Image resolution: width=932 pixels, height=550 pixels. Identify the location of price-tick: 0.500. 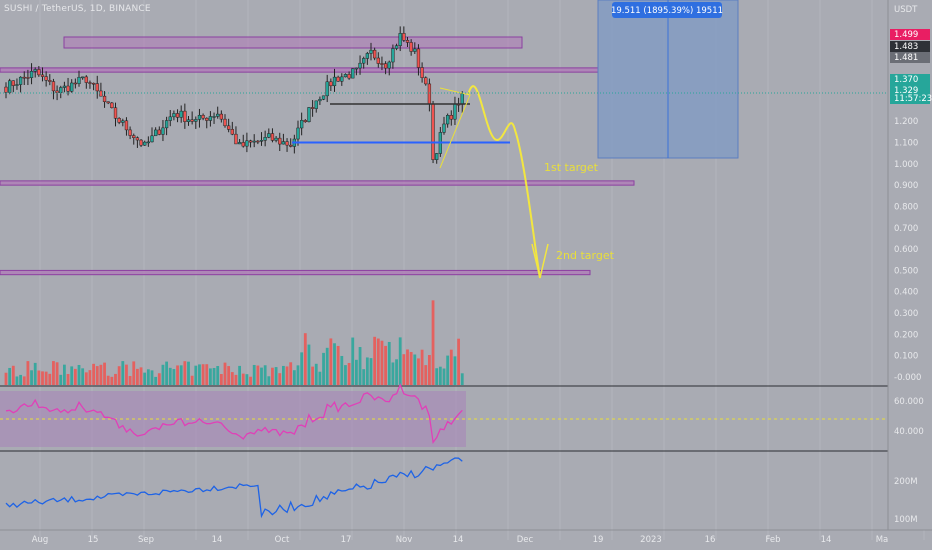
(906, 271).